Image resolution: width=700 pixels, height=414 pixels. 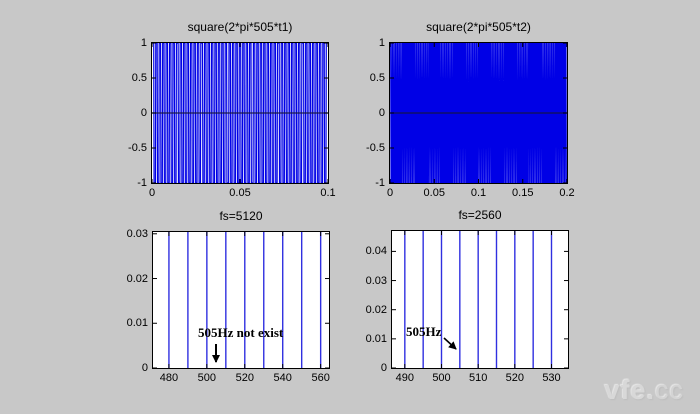 What do you see at coordinates (629, 390) in the screenshot?
I see `watermark-bold-part: vfe.` at bounding box center [629, 390].